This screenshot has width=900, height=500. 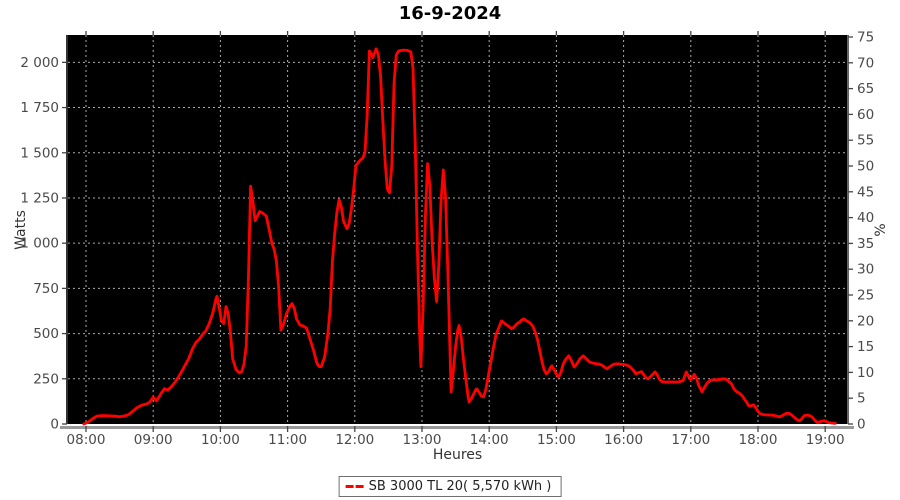 I want to click on x-tick-label: 16:00, so click(x=623, y=440).